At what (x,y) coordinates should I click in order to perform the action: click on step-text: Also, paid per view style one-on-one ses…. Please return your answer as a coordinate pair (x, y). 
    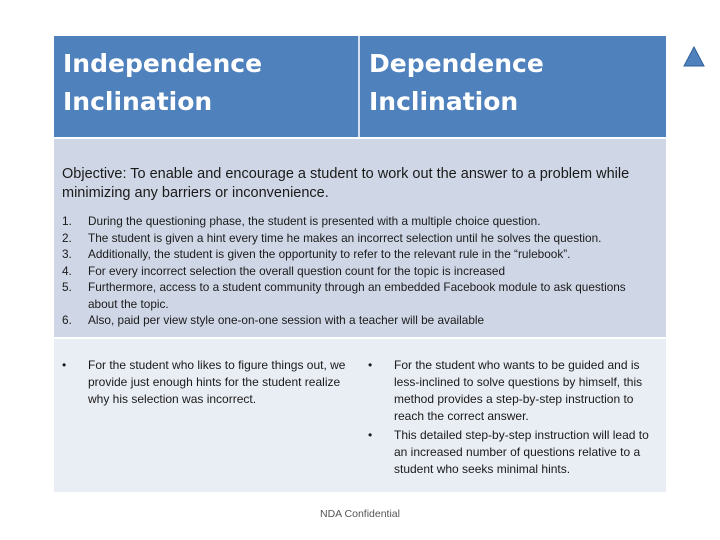
    Looking at the image, I should click on (286, 320).